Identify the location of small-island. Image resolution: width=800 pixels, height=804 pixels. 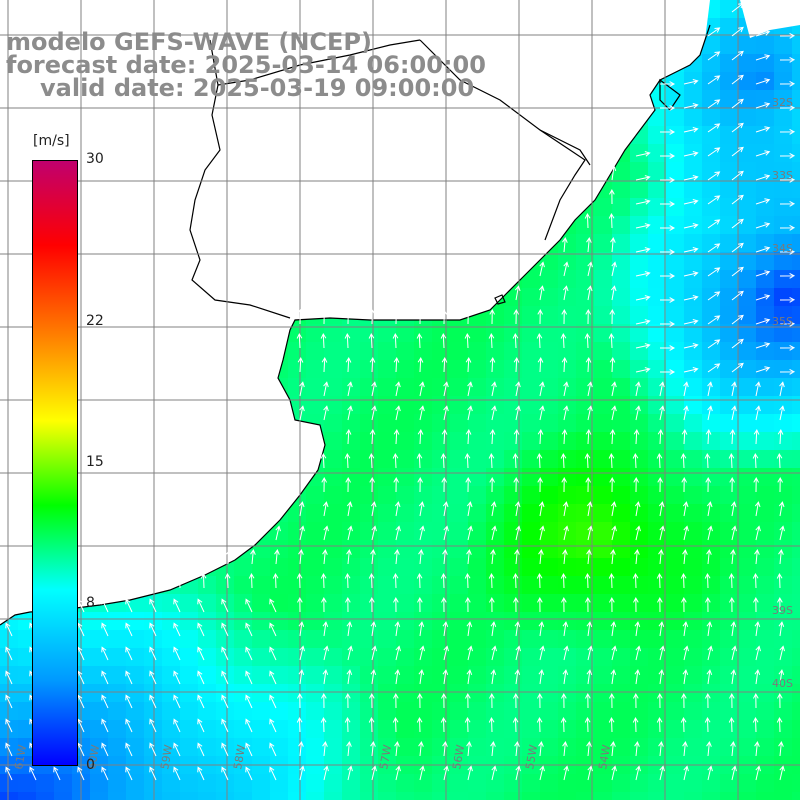
(500, 299).